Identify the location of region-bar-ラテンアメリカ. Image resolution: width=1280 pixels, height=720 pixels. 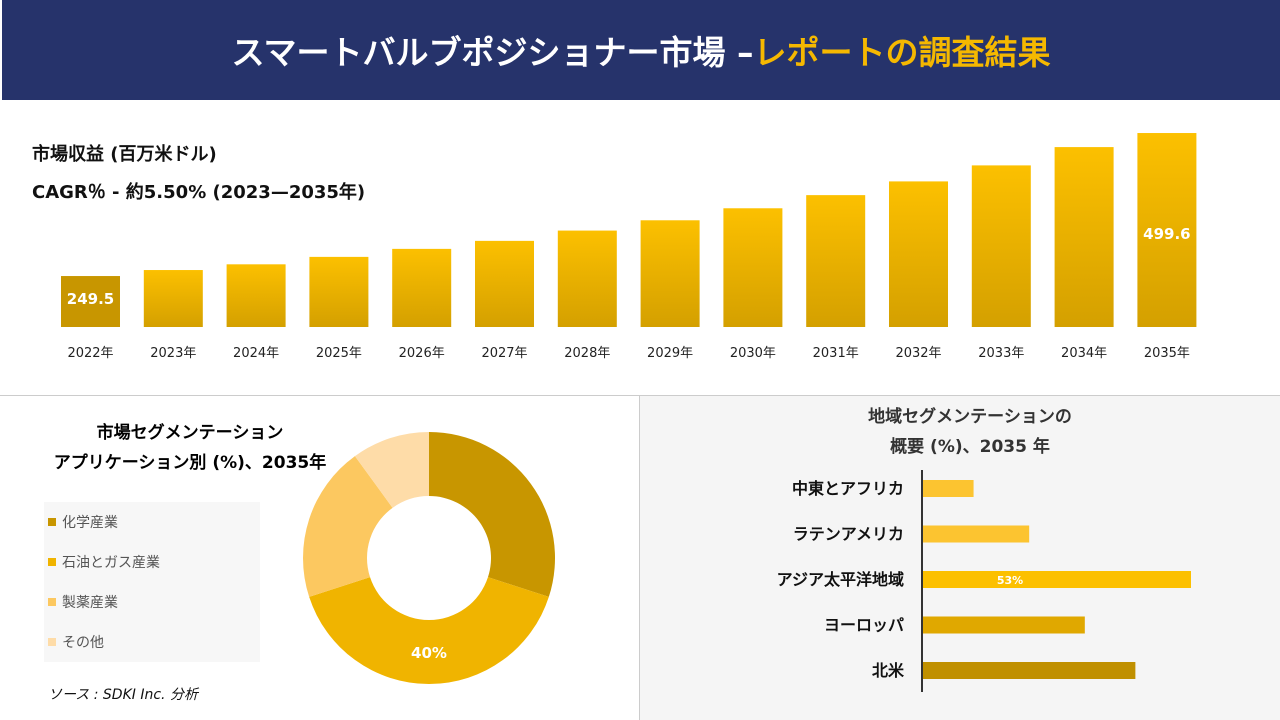
(976, 534).